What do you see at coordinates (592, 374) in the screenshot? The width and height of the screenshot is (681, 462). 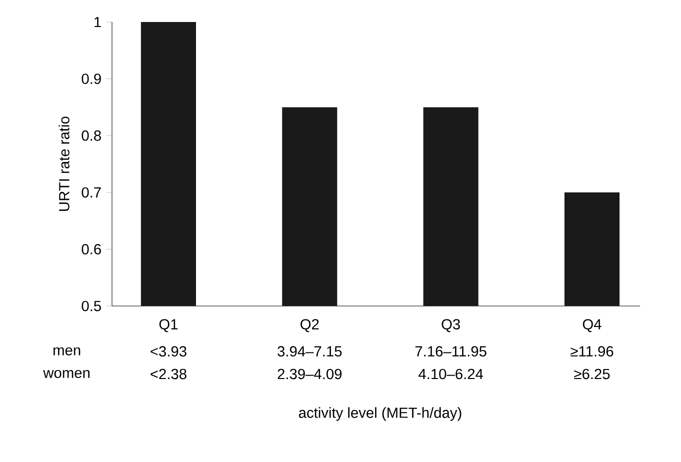 I see `text: ≥6.25` at bounding box center [592, 374].